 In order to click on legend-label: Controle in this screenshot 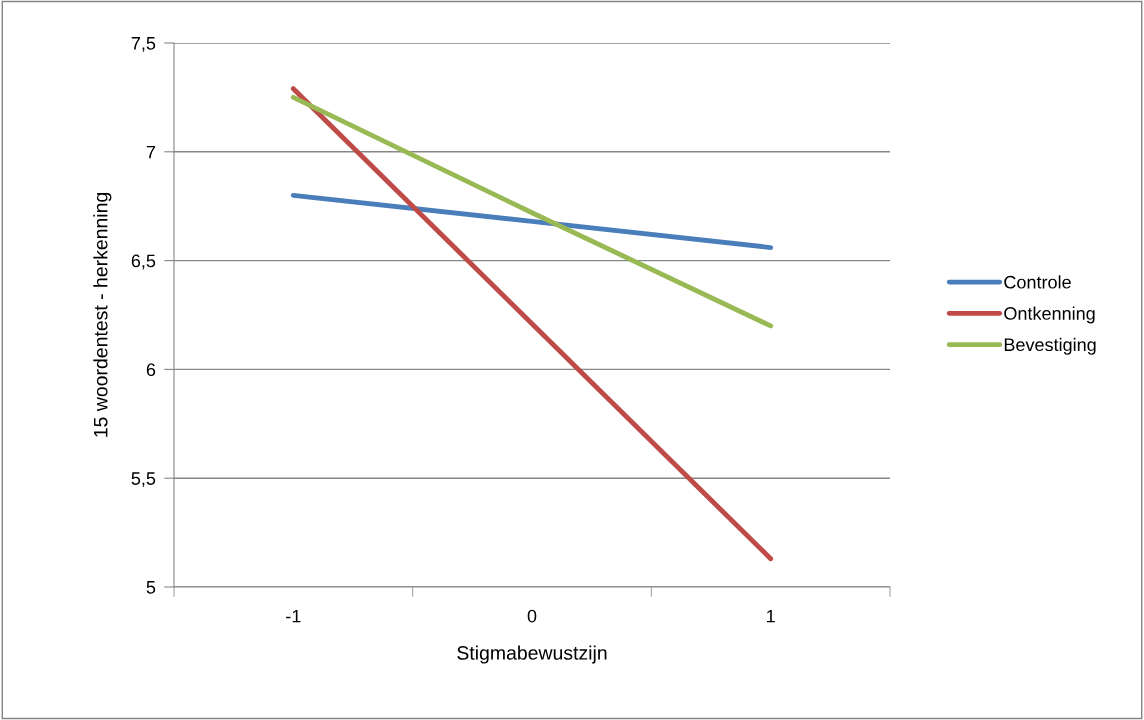, I will do `click(1037, 282)`.